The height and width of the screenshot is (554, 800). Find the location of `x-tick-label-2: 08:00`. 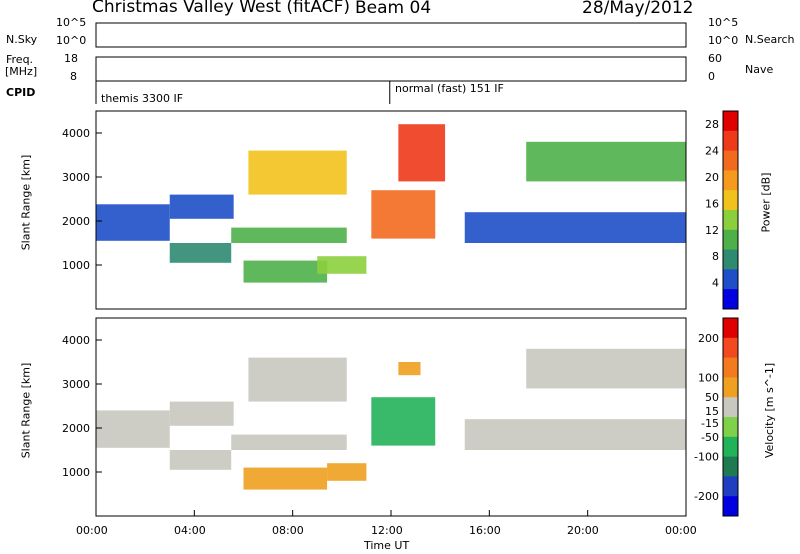

x-tick-label-2: 08:00 is located at coordinates (288, 530).